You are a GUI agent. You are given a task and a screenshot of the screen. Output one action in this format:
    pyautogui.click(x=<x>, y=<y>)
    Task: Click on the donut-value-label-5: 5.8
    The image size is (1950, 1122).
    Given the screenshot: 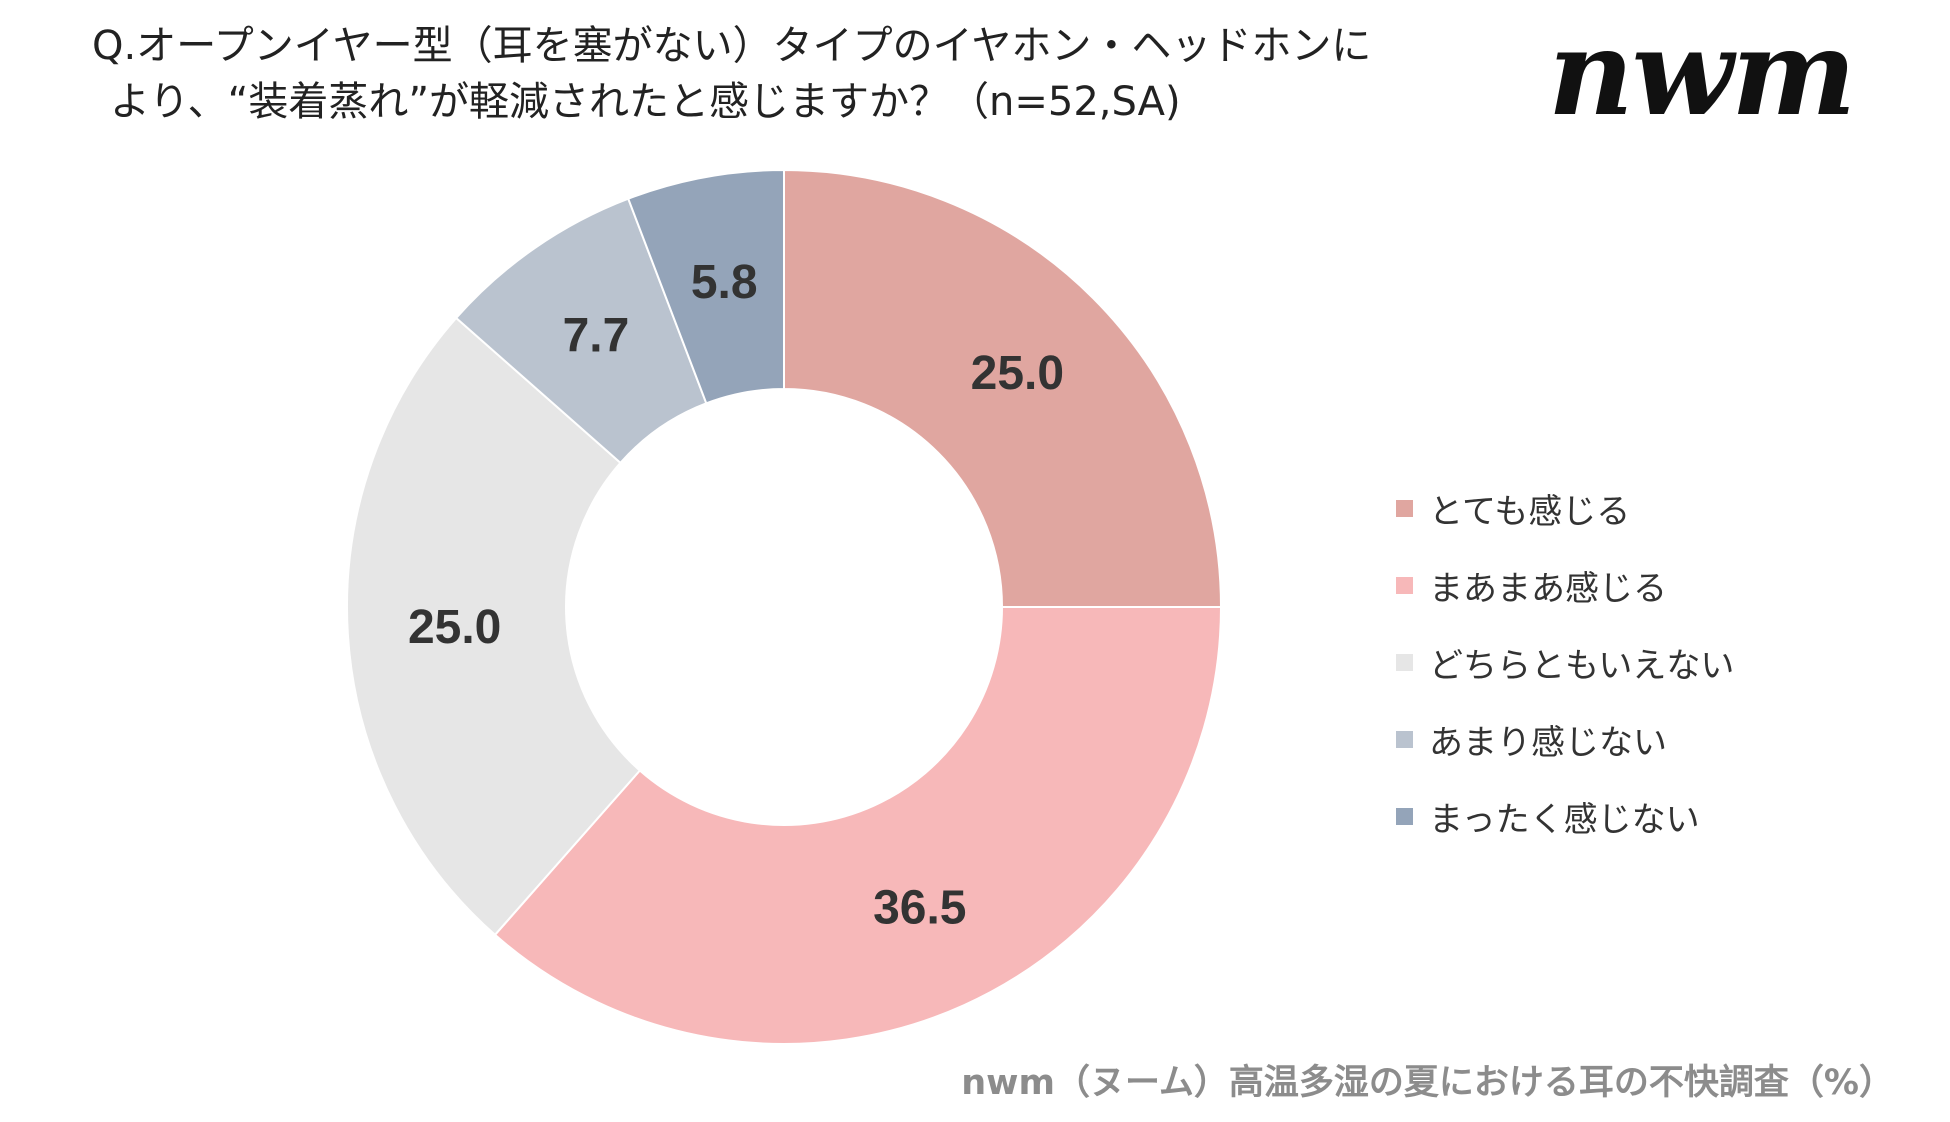 What is the action you would take?
    pyautogui.click(x=724, y=282)
    